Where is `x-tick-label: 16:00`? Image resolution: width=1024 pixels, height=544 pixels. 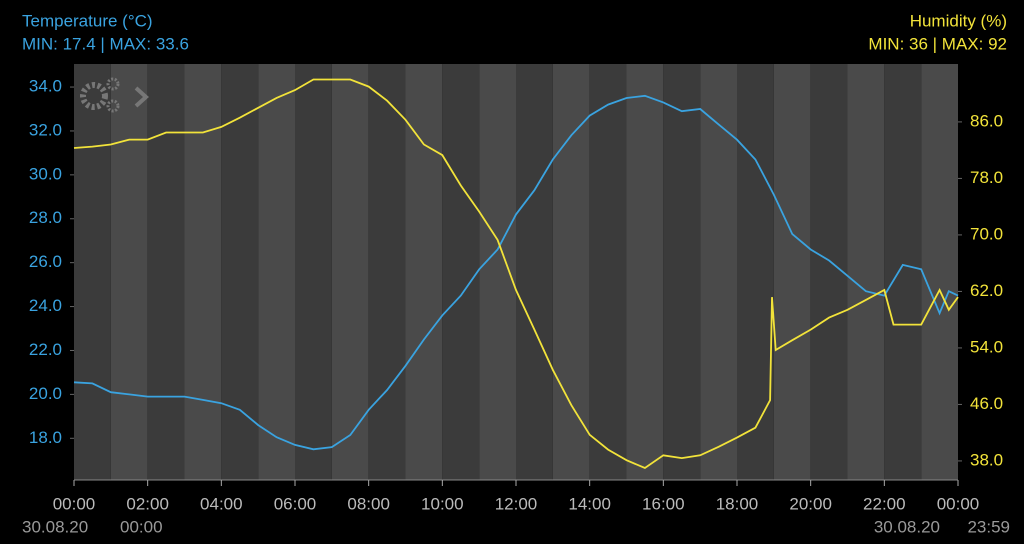
x-tick-label: 16:00 is located at coordinates (663, 503).